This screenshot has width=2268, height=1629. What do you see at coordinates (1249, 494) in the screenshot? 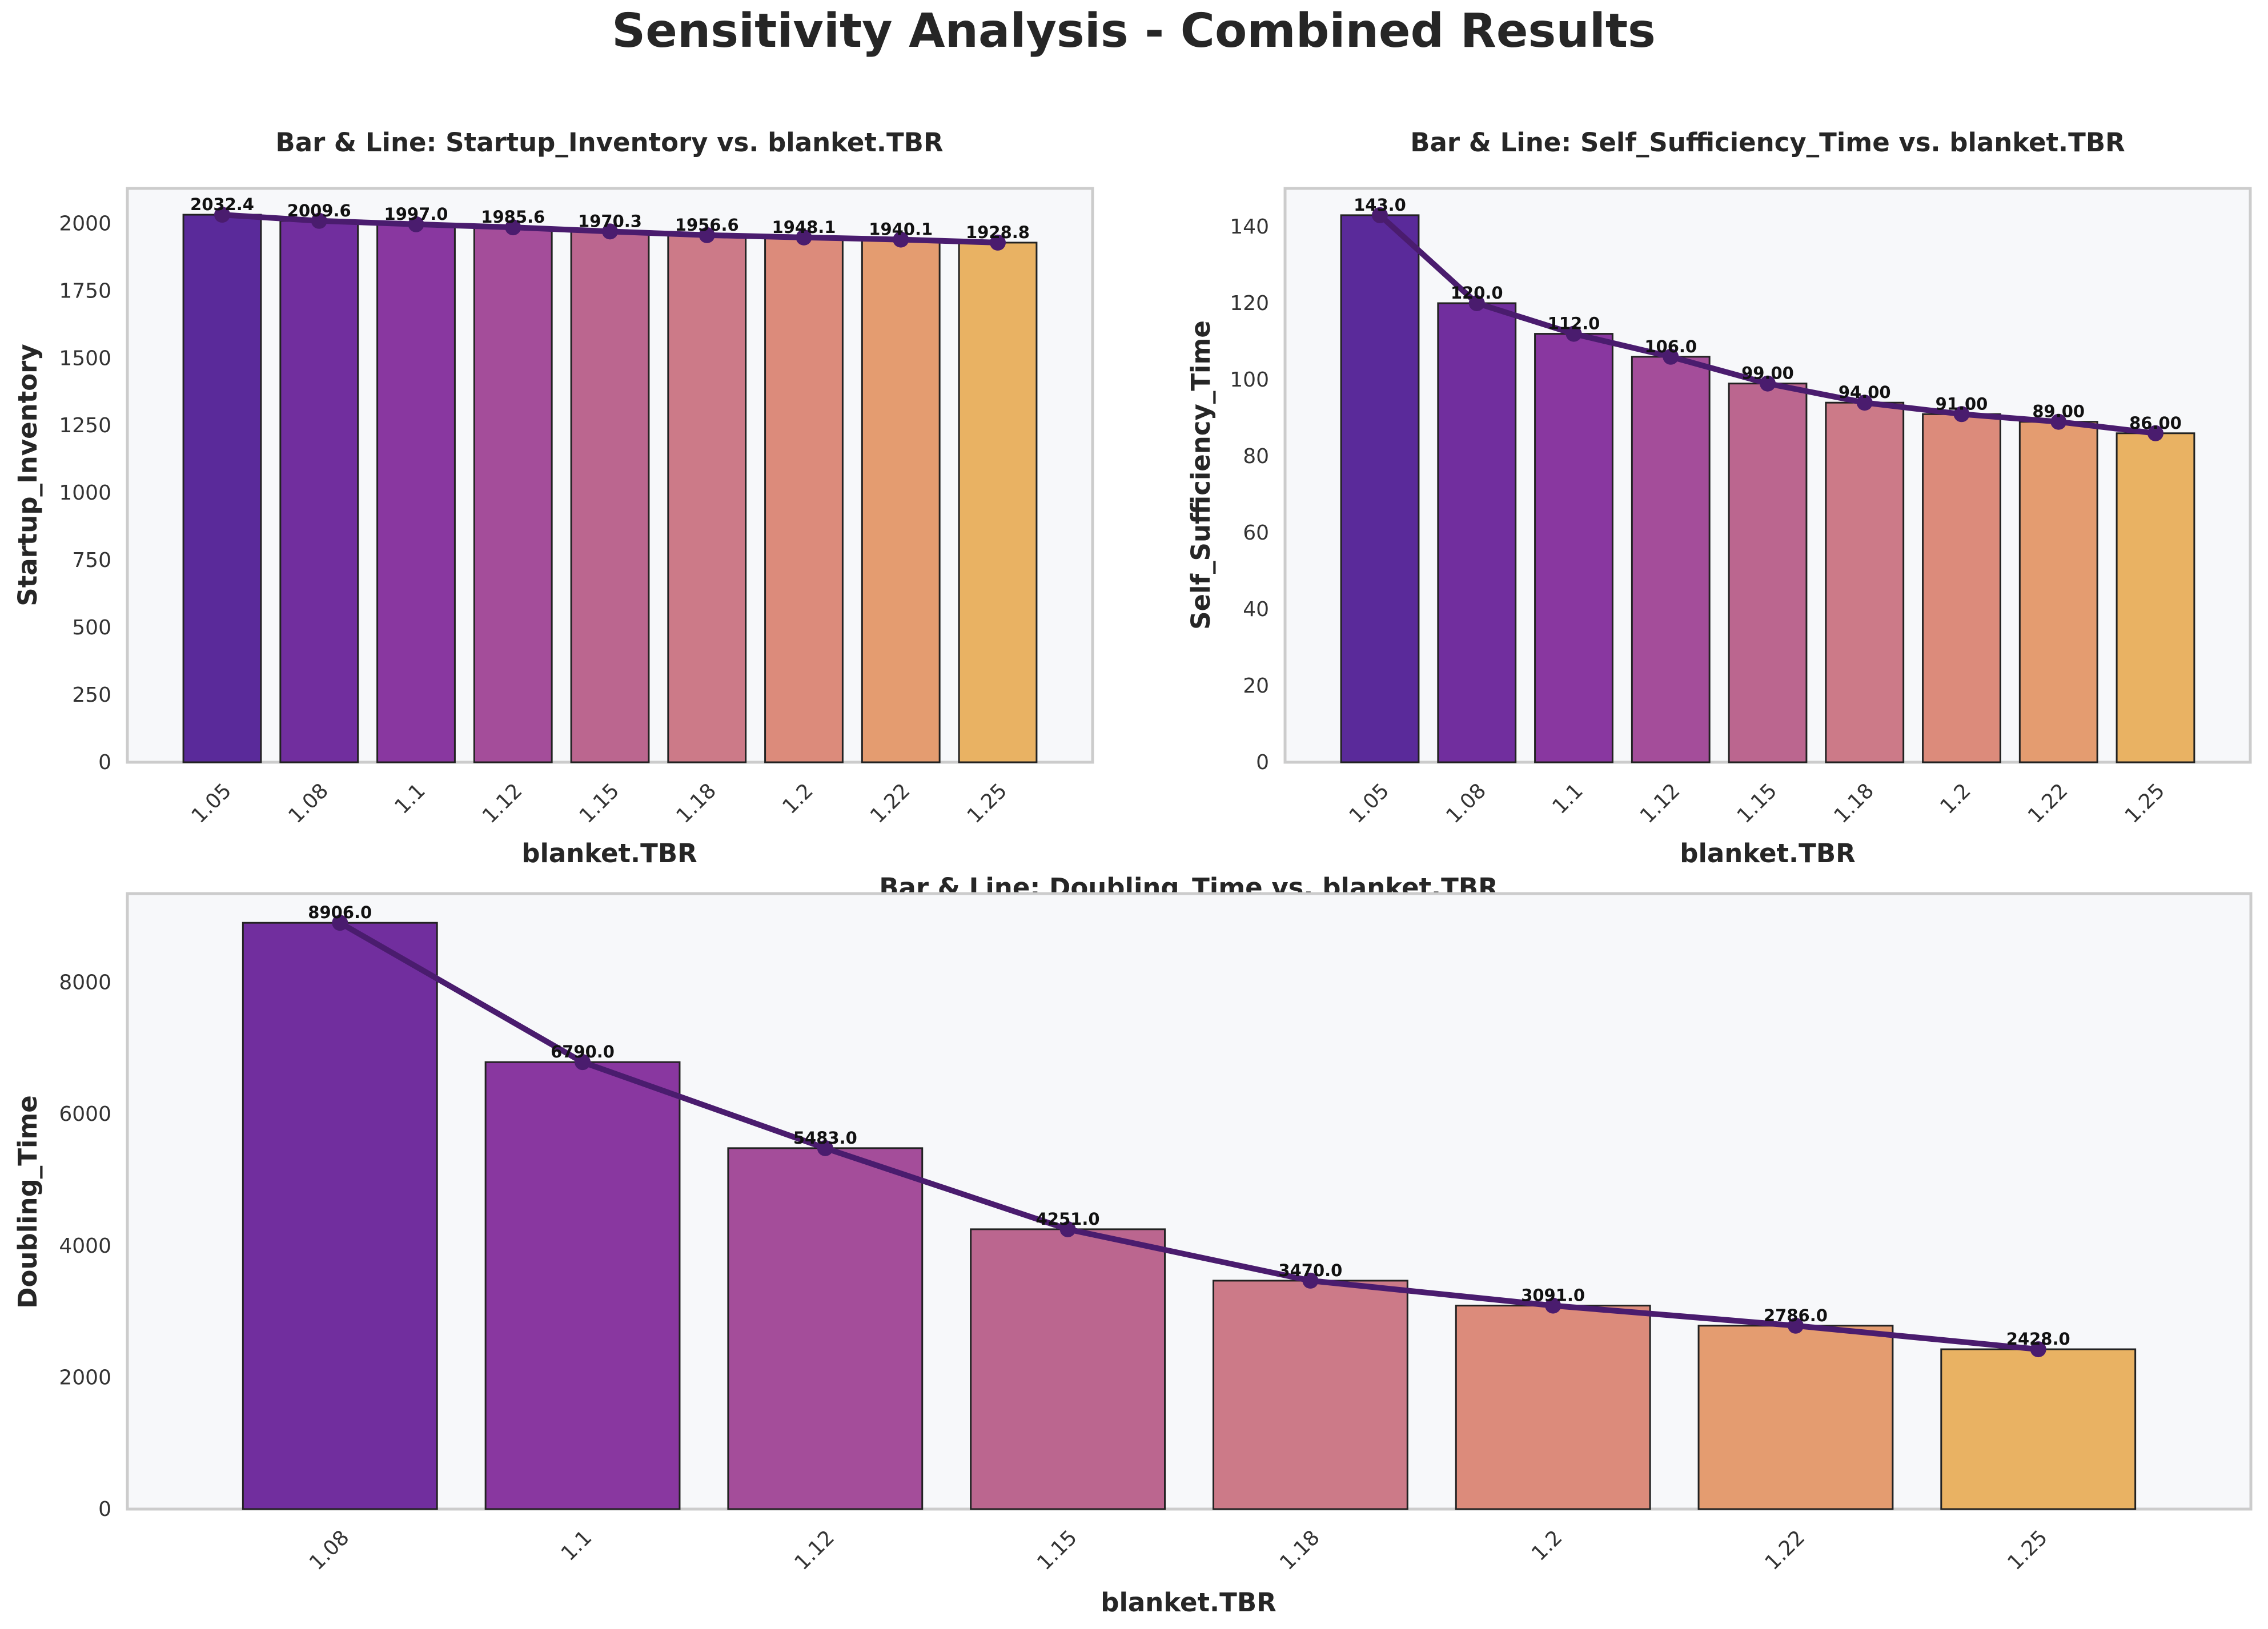
I see `y-ticks: 0 20 40 60 80 100 120 140` at bounding box center [1249, 494].